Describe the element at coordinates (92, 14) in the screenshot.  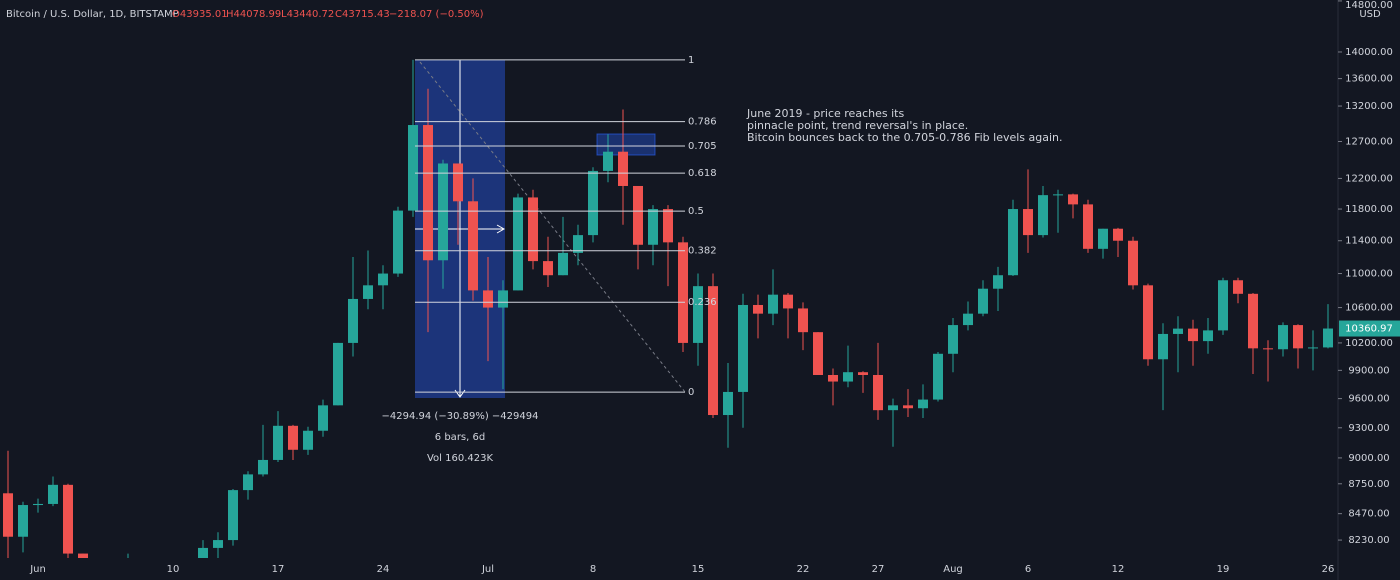
I see `symbol: Bitcoin / U.S. Dollar, 1D, BITSTAMP` at that location.